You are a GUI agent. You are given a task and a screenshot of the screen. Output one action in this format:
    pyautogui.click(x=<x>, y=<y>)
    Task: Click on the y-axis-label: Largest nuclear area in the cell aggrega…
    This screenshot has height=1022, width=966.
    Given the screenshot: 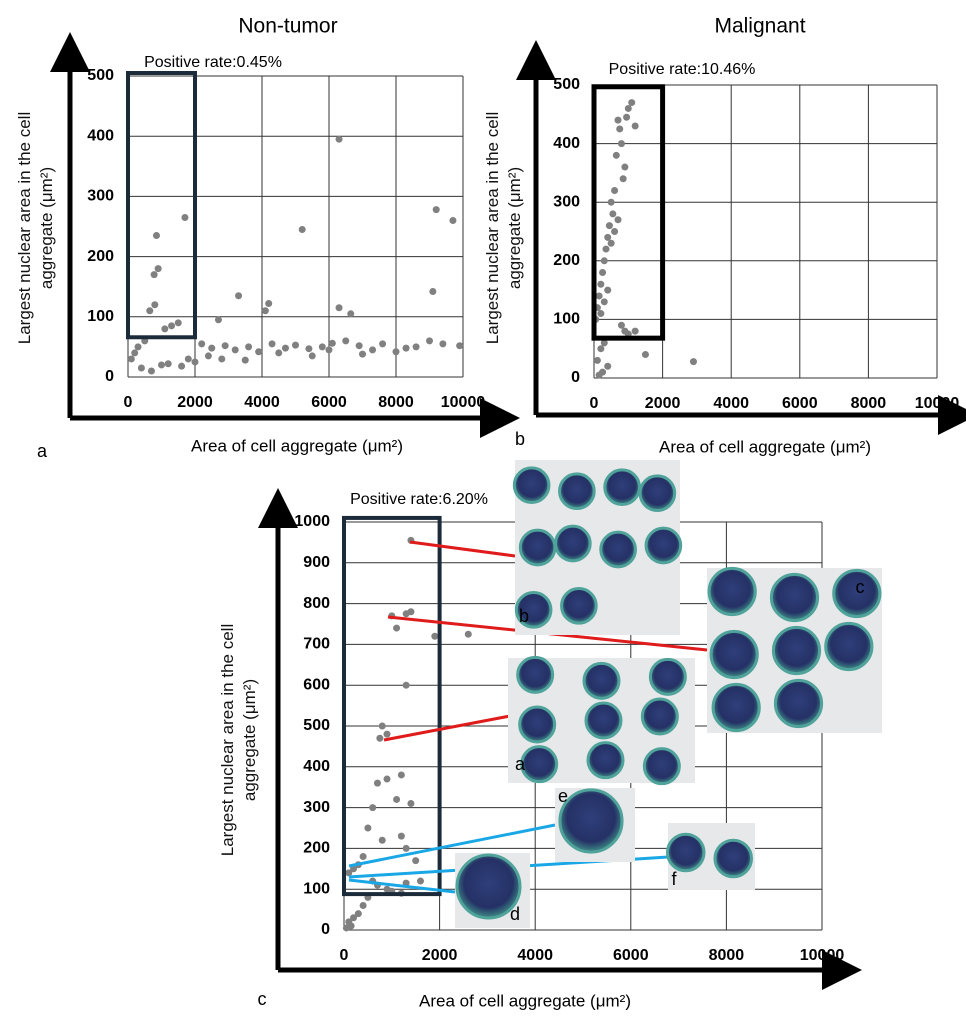 What is the action you would take?
    pyautogui.click(x=238, y=740)
    